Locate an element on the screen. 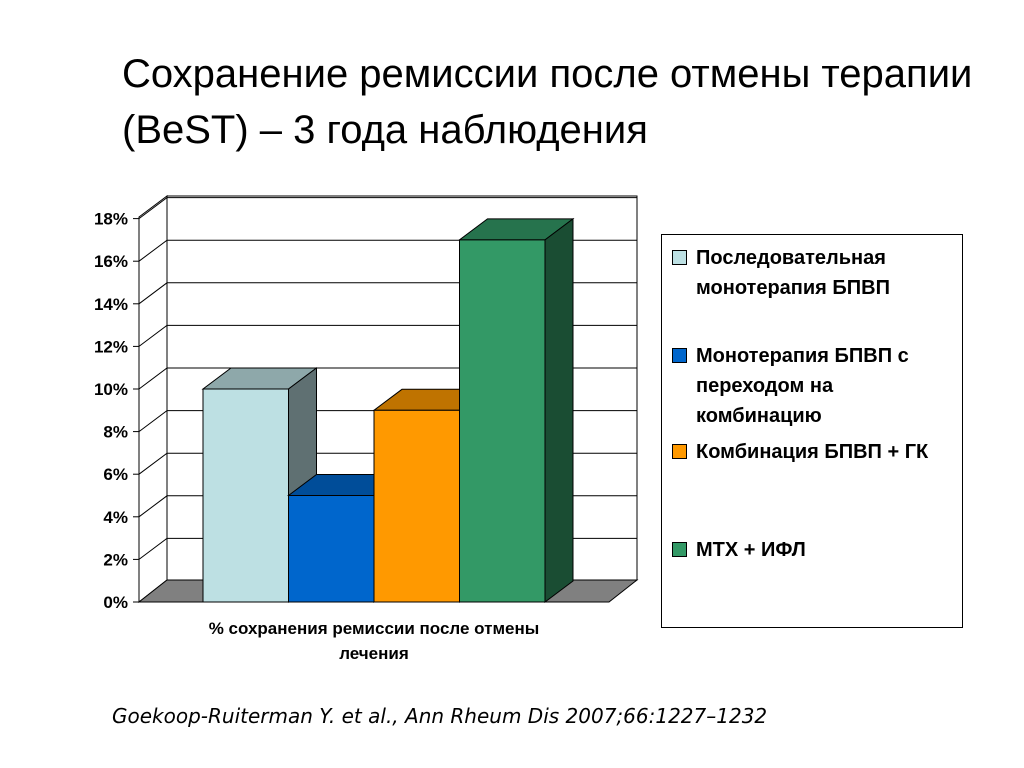  y-tick-label: 0% is located at coordinates (115, 602).